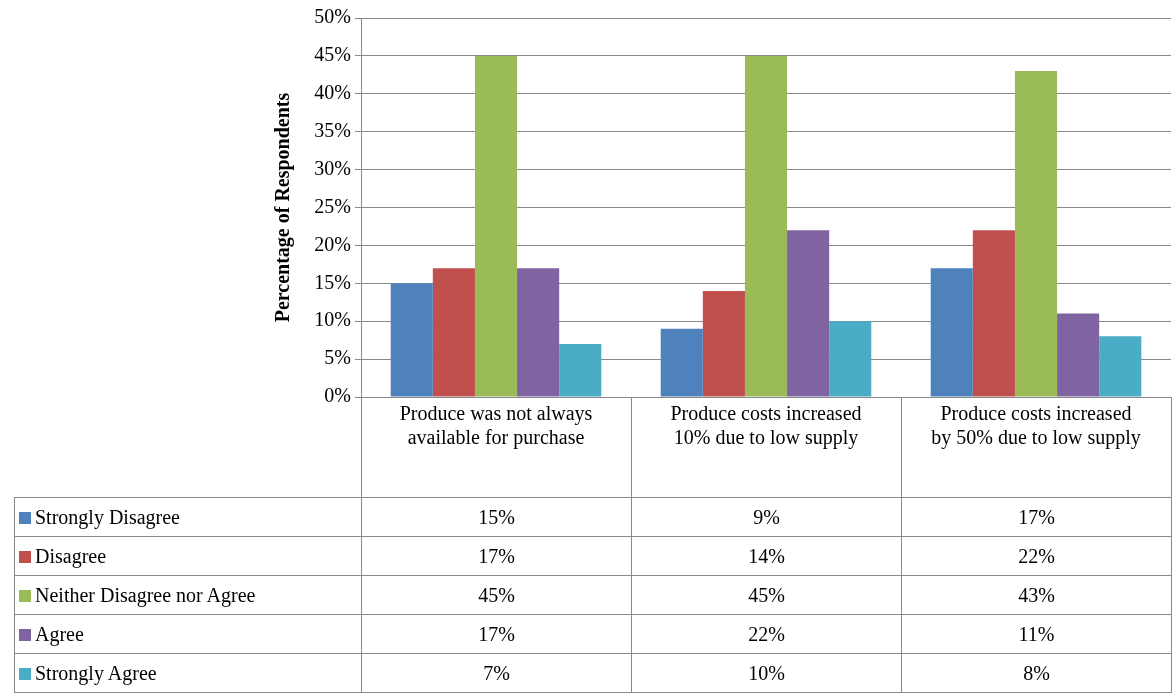 The image size is (1172, 698). Describe the element at coordinates (1036, 595) in the screenshot. I see `data-label: 43%` at that location.